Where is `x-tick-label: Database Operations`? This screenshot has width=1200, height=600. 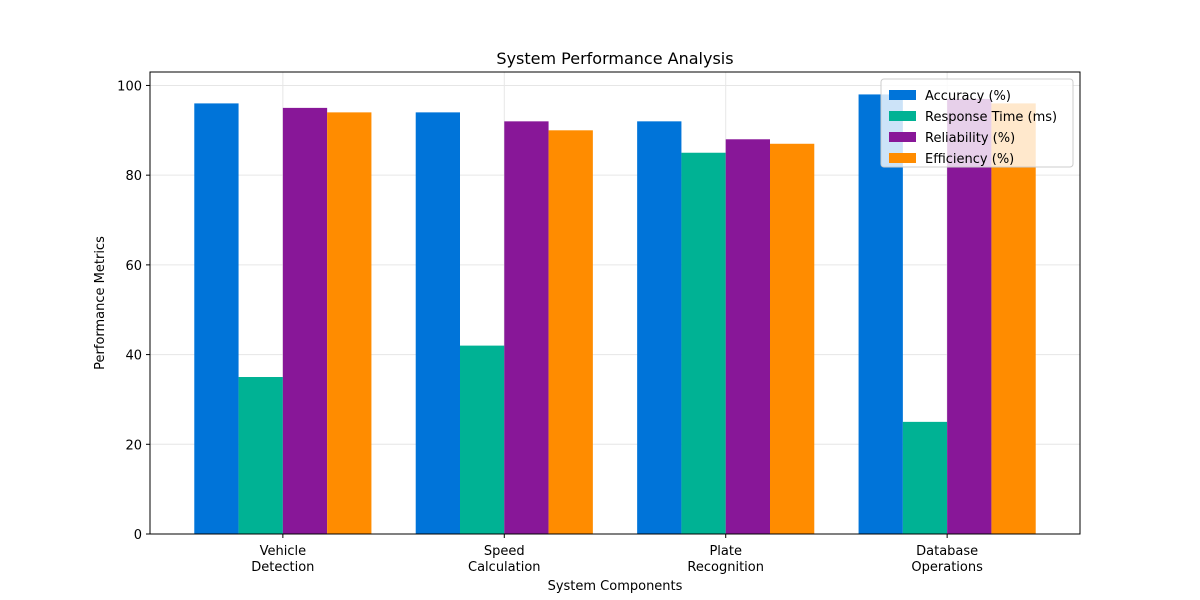 x-tick-label: Database Operations is located at coordinates (947, 559).